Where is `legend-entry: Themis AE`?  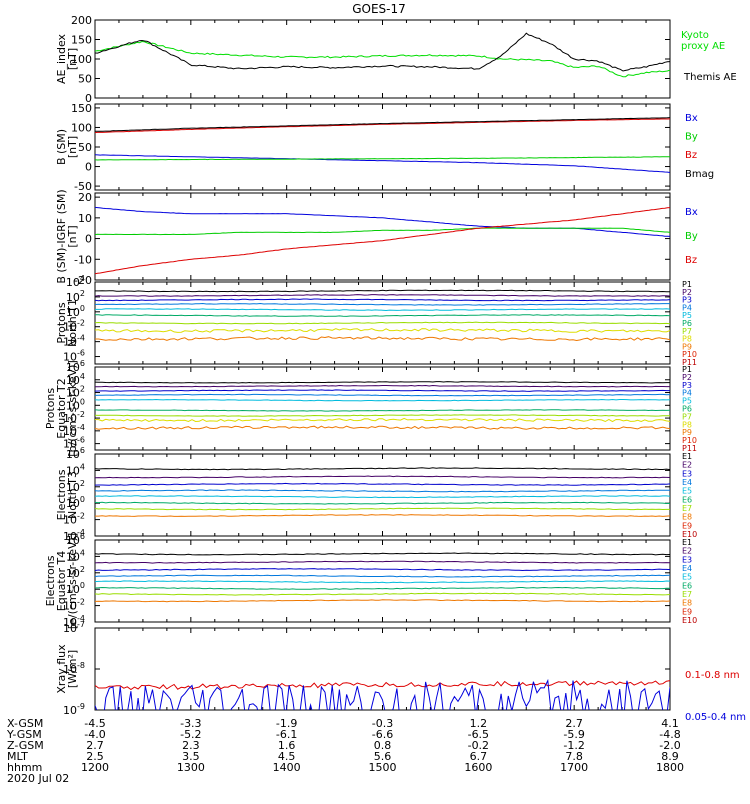
legend-entry: Themis AE is located at coordinates (710, 77).